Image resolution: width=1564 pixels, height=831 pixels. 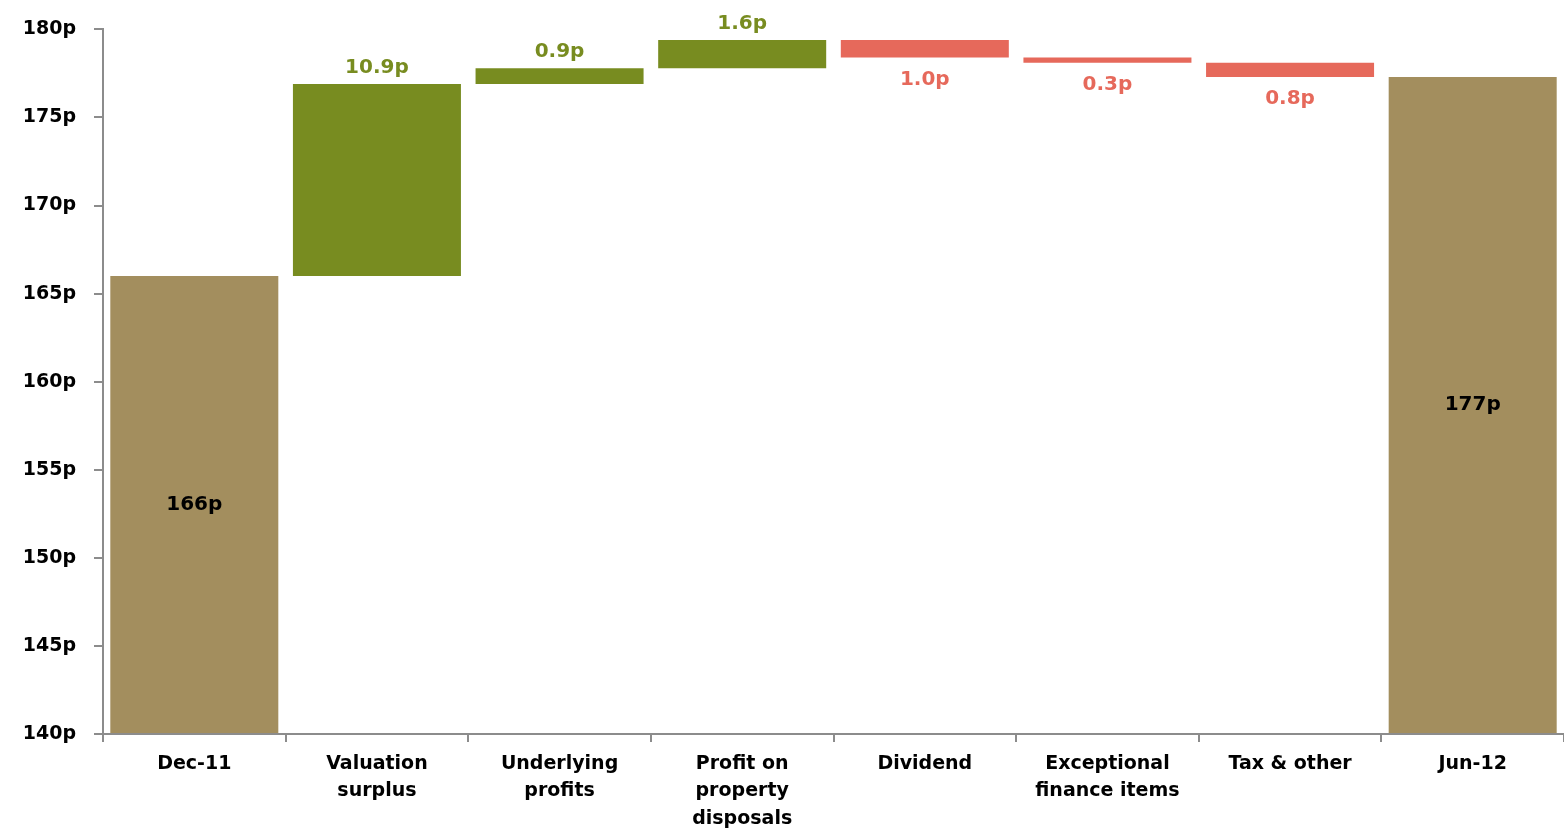 What do you see at coordinates (1472, 403) in the screenshot?
I see `data-label: 177p` at bounding box center [1472, 403].